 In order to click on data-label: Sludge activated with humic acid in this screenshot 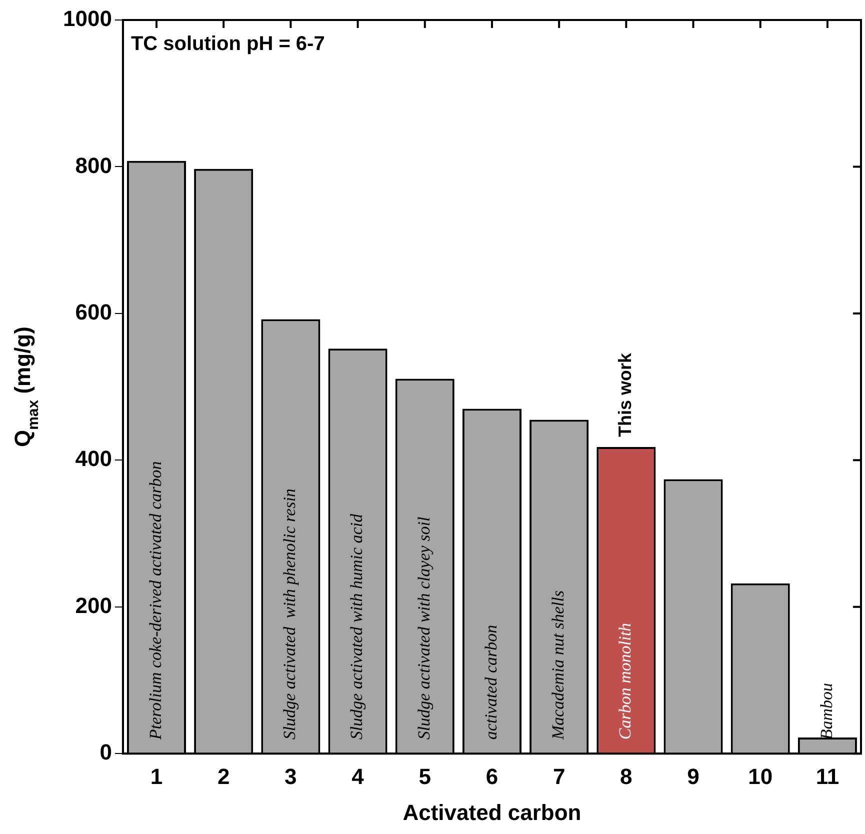, I will do `click(356, 626)`.